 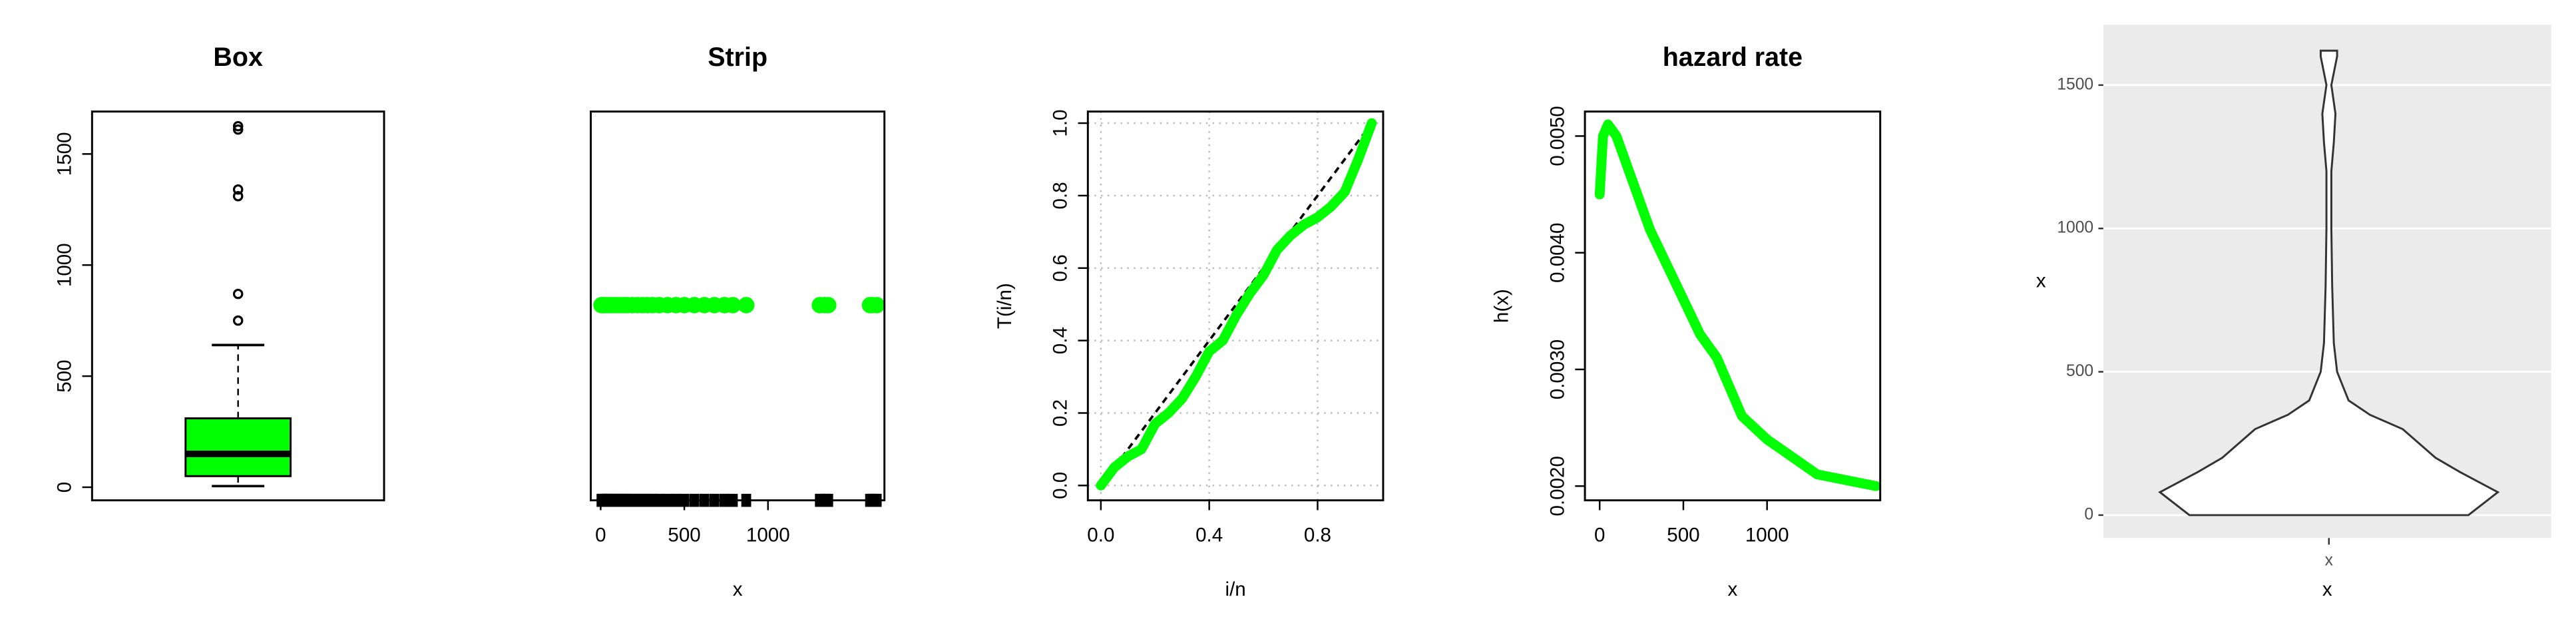 I want to click on y-axis-label: x, so click(x=2041, y=281).